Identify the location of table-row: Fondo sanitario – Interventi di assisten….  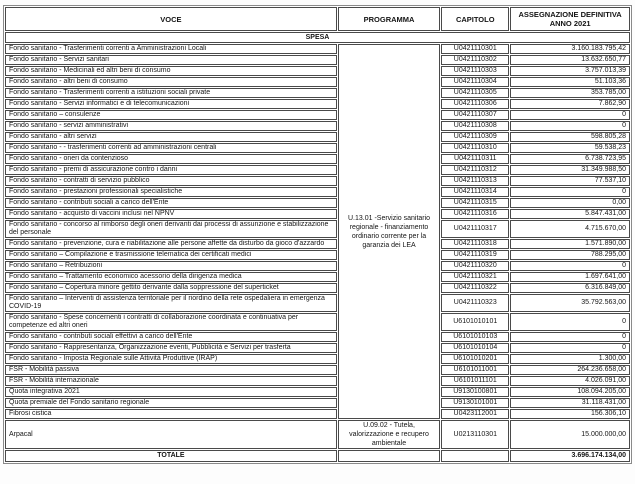
(317, 303).